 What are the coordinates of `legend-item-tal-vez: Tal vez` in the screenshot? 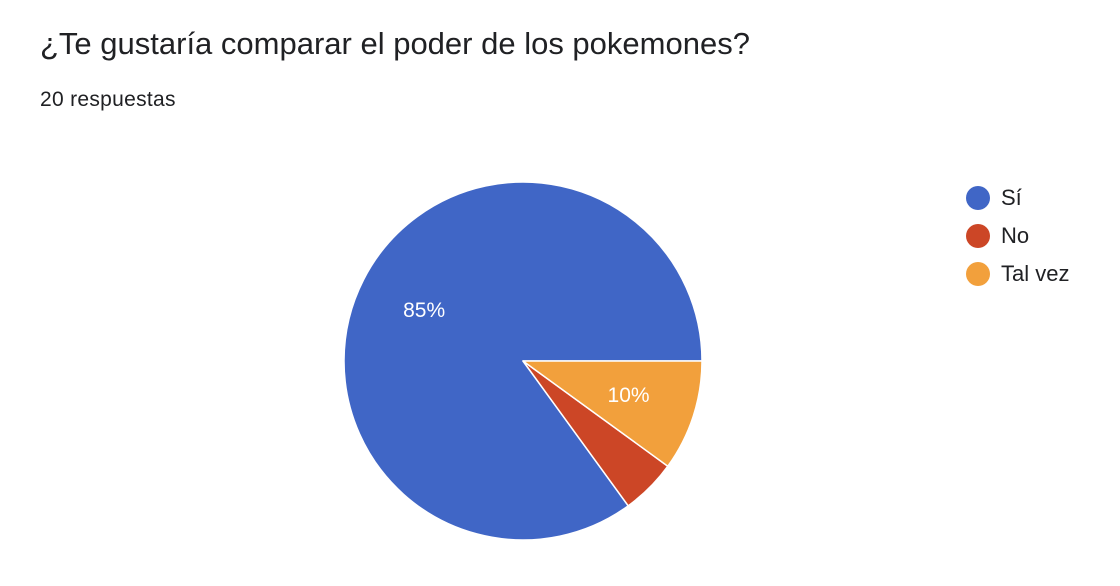 It's located at (1017, 274).